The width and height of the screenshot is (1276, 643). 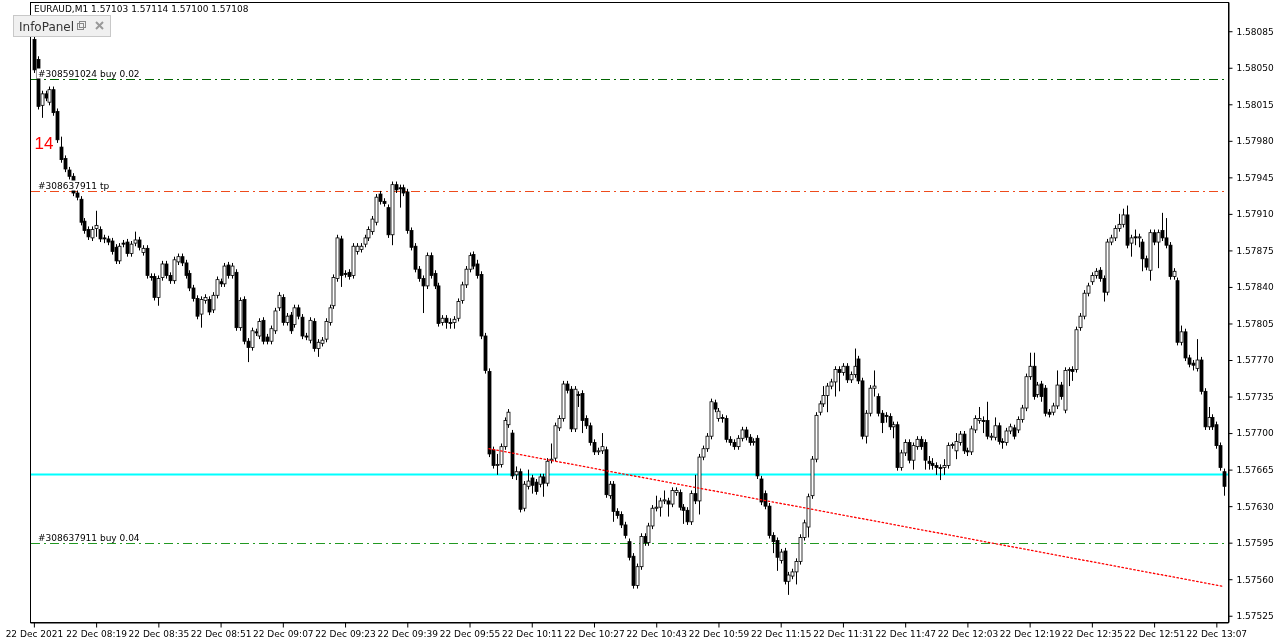 What do you see at coordinates (1255, 360) in the screenshot?
I see `y-tick-label: 1.57770` at bounding box center [1255, 360].